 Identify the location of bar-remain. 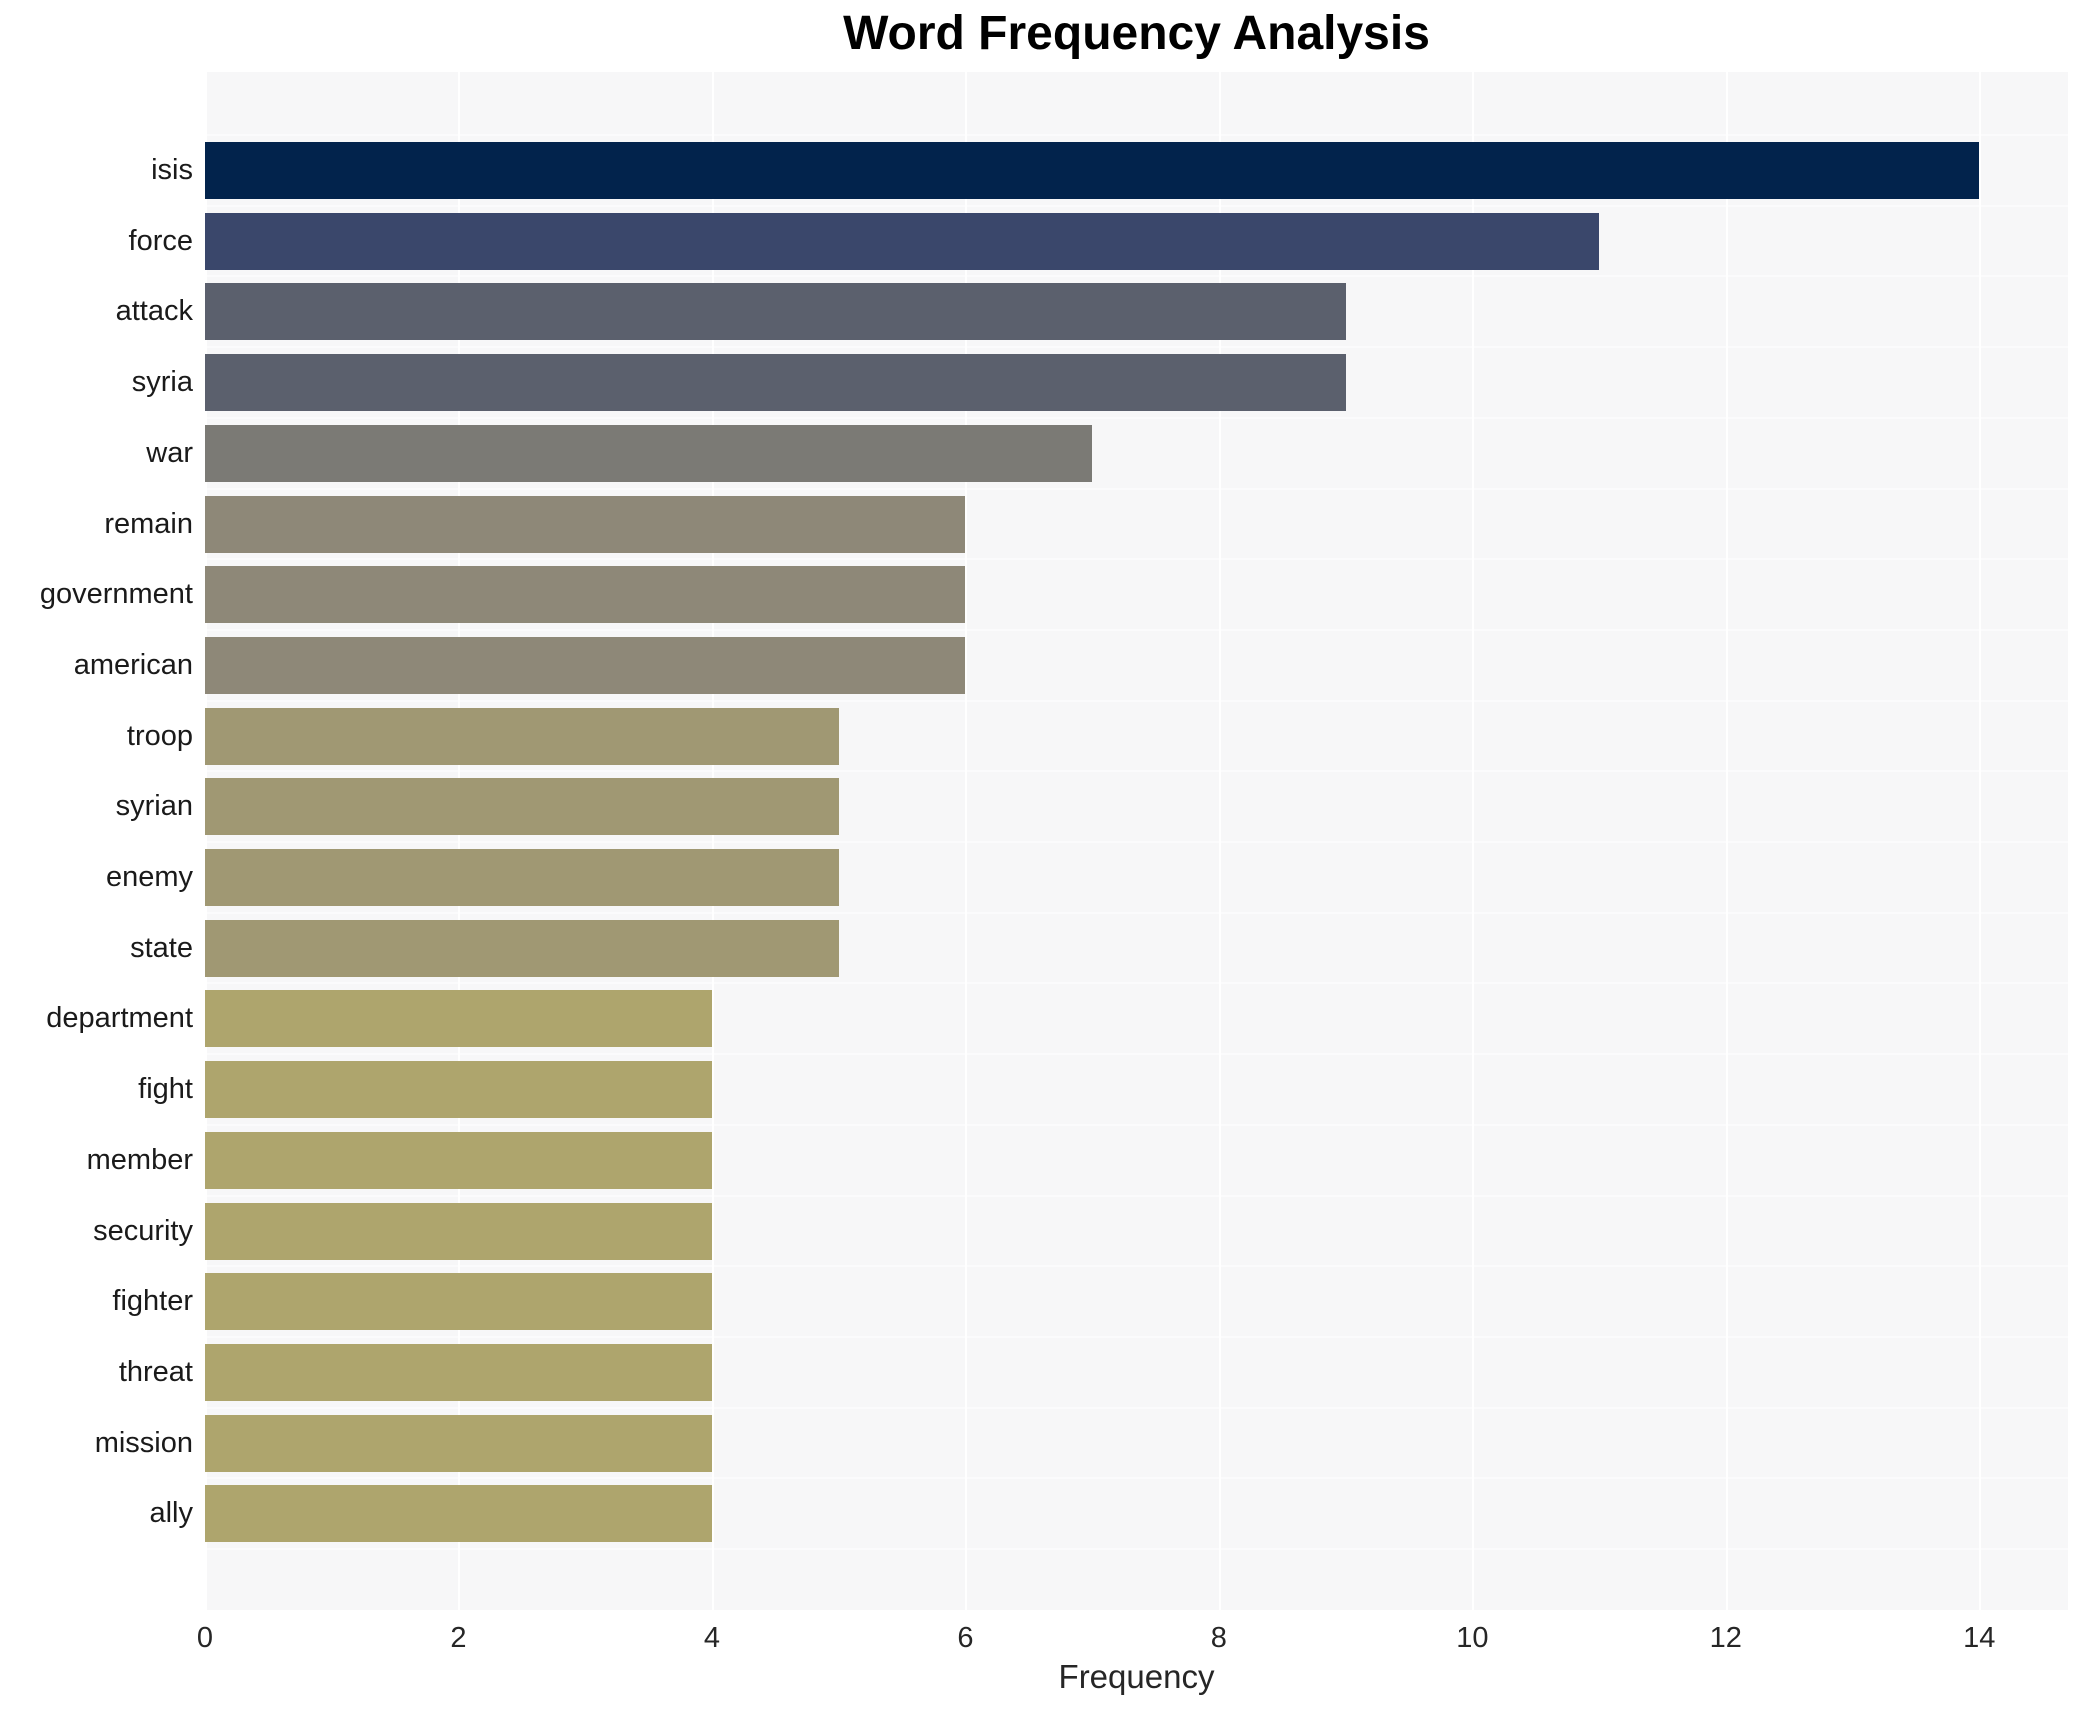
(585, 524).